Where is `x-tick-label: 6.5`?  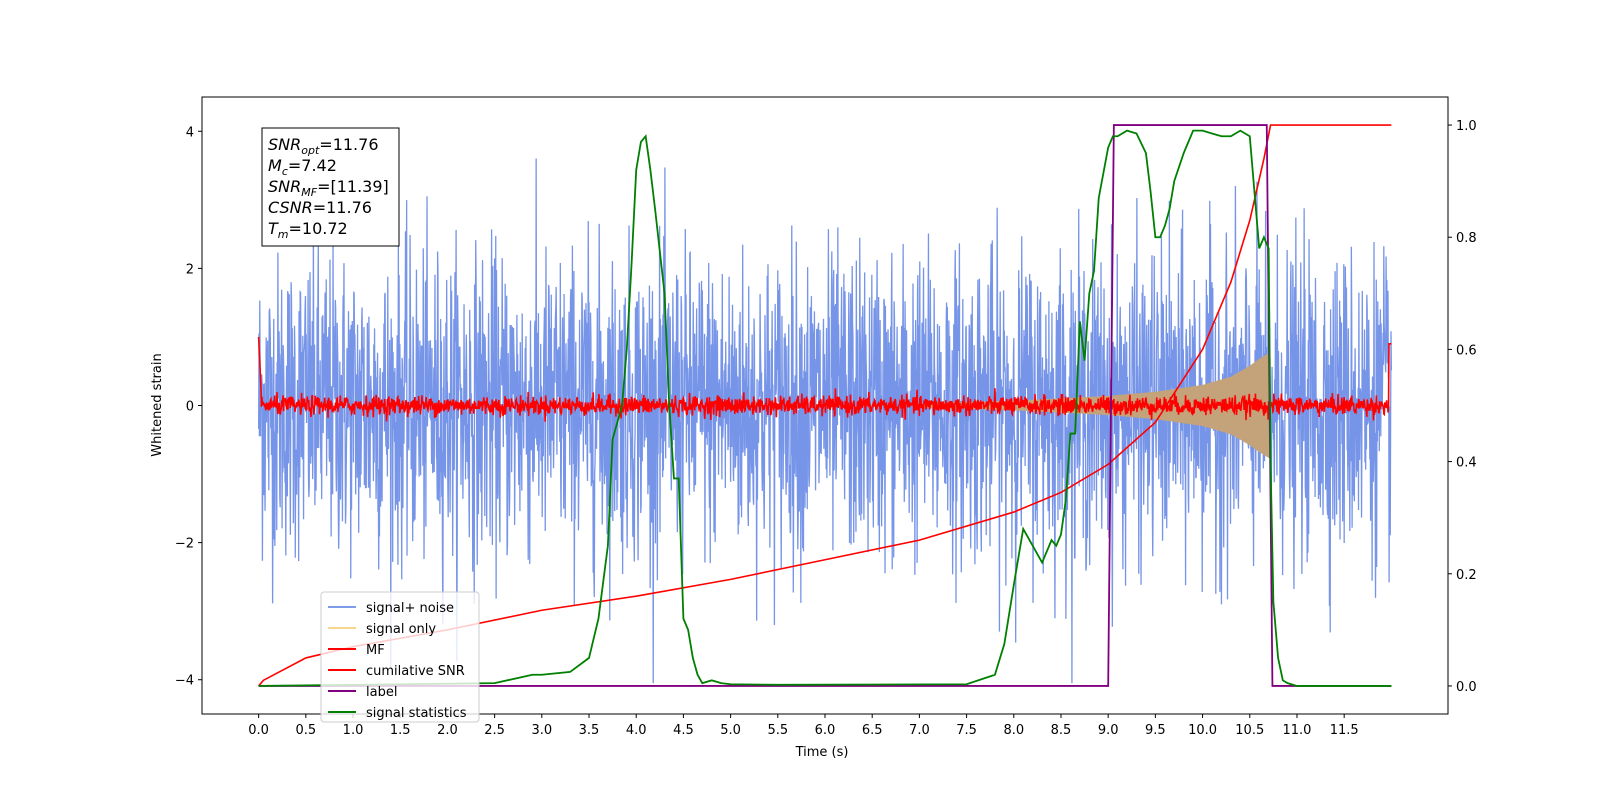 x-tick-label: 6.5 is located at coordinates (872, 730).